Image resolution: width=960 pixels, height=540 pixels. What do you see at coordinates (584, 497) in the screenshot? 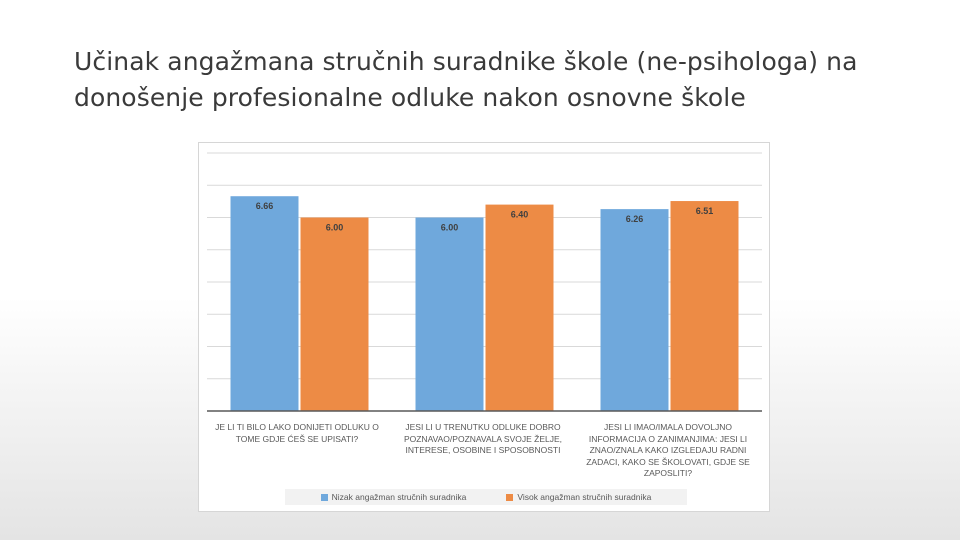
I see `legend-label-high: Visok angažman stručnih suradnika` at bounding box center [584, 497].